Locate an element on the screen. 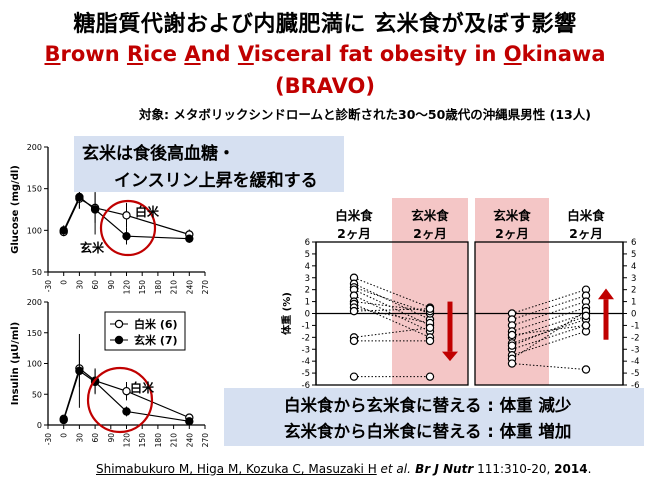 The image size is (650, 488). arrow-shaft-increase is located at coordinates (606, 319).